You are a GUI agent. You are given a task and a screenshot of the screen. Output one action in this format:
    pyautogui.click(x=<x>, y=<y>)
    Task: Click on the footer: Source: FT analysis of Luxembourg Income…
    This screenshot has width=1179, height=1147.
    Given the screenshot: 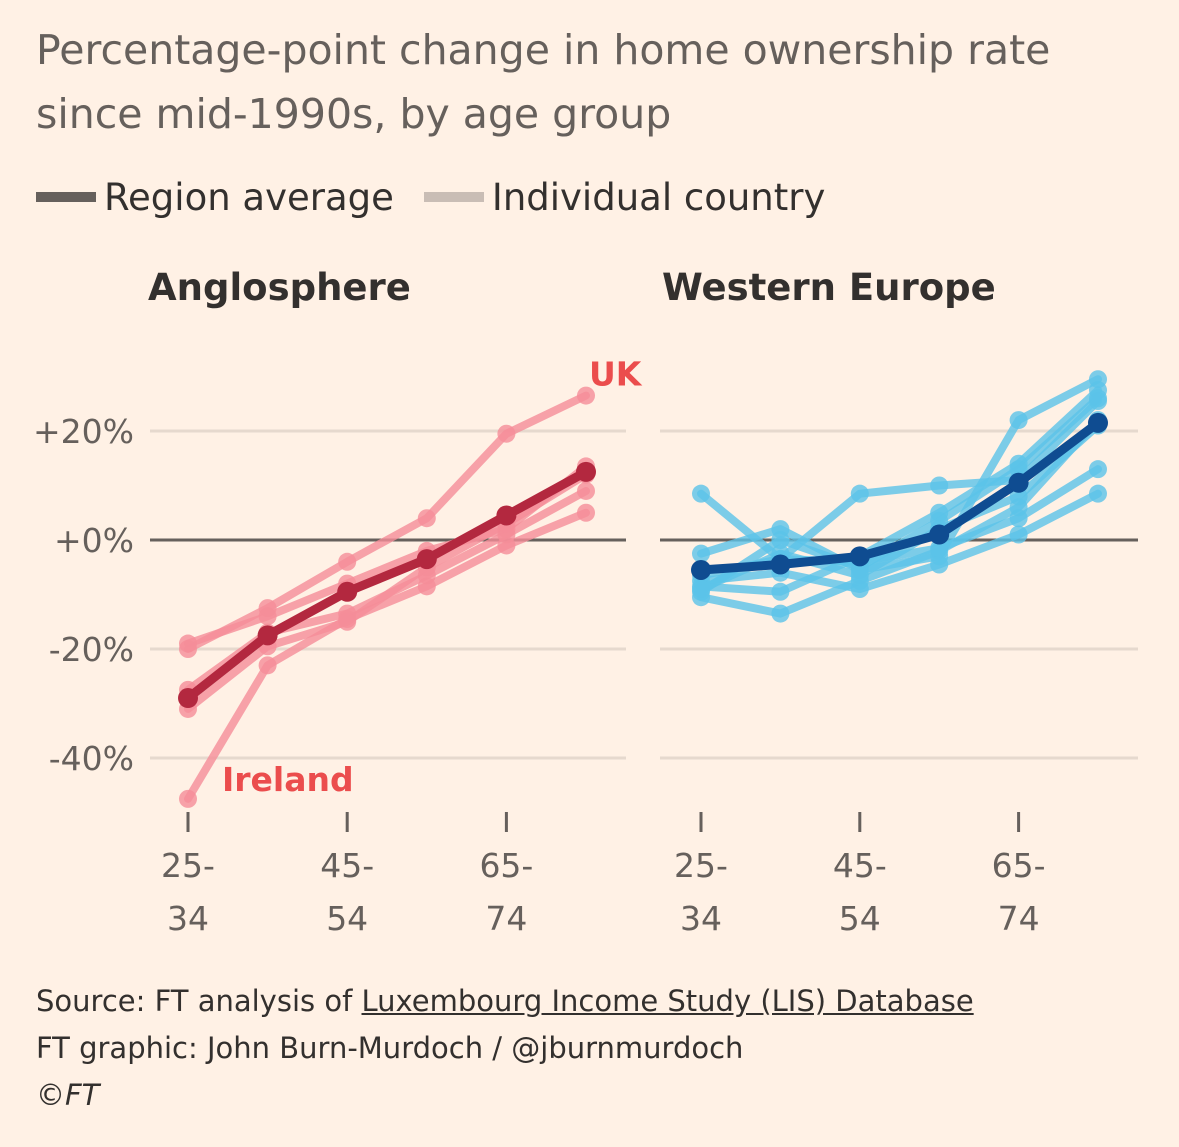 What is the action you would take?
    pyautogui.click(x=505, y=1048)
    